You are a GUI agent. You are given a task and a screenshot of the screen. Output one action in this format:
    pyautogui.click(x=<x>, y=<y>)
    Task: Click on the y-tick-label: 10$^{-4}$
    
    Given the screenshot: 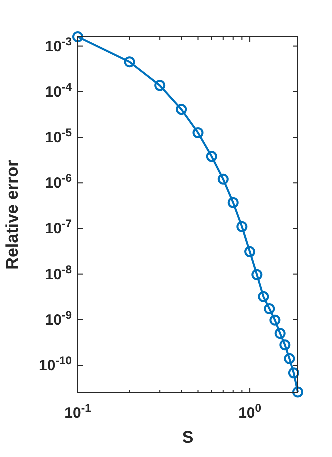 What is the action you would take?
    pyautogui.click(x=59, y=91)
    